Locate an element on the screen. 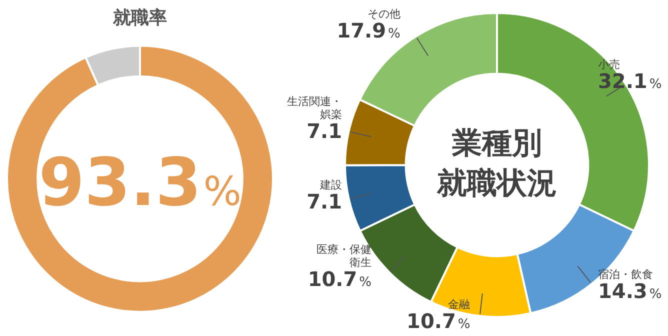  data-label: 93.3% is located at coordinates (140, 182).